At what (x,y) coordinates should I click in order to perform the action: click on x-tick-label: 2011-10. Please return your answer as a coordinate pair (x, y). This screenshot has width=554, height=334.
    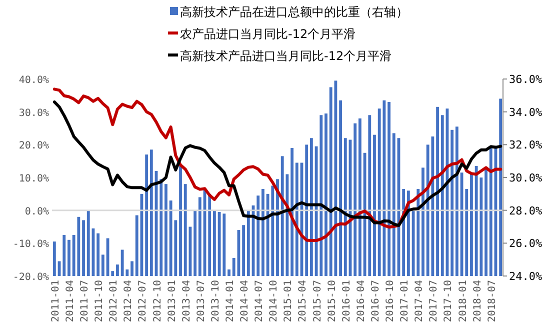
    Looking at the image, I should click on (100, 301).